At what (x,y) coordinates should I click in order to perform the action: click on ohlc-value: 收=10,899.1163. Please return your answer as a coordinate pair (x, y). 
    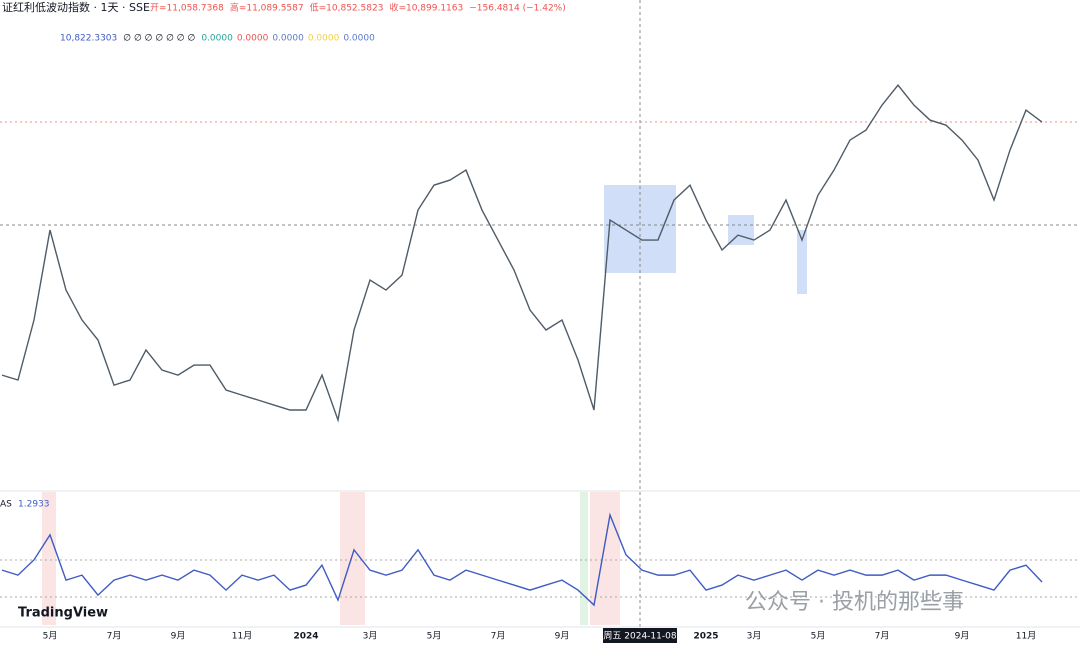
    Looking at the image, I should click on (426, 8).